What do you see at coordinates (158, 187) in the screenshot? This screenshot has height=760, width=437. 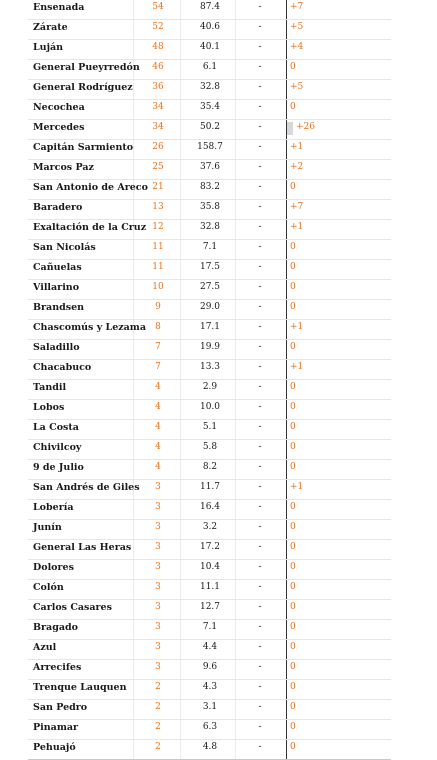 I see `case-count: 21` at bounding box center [158, 187].